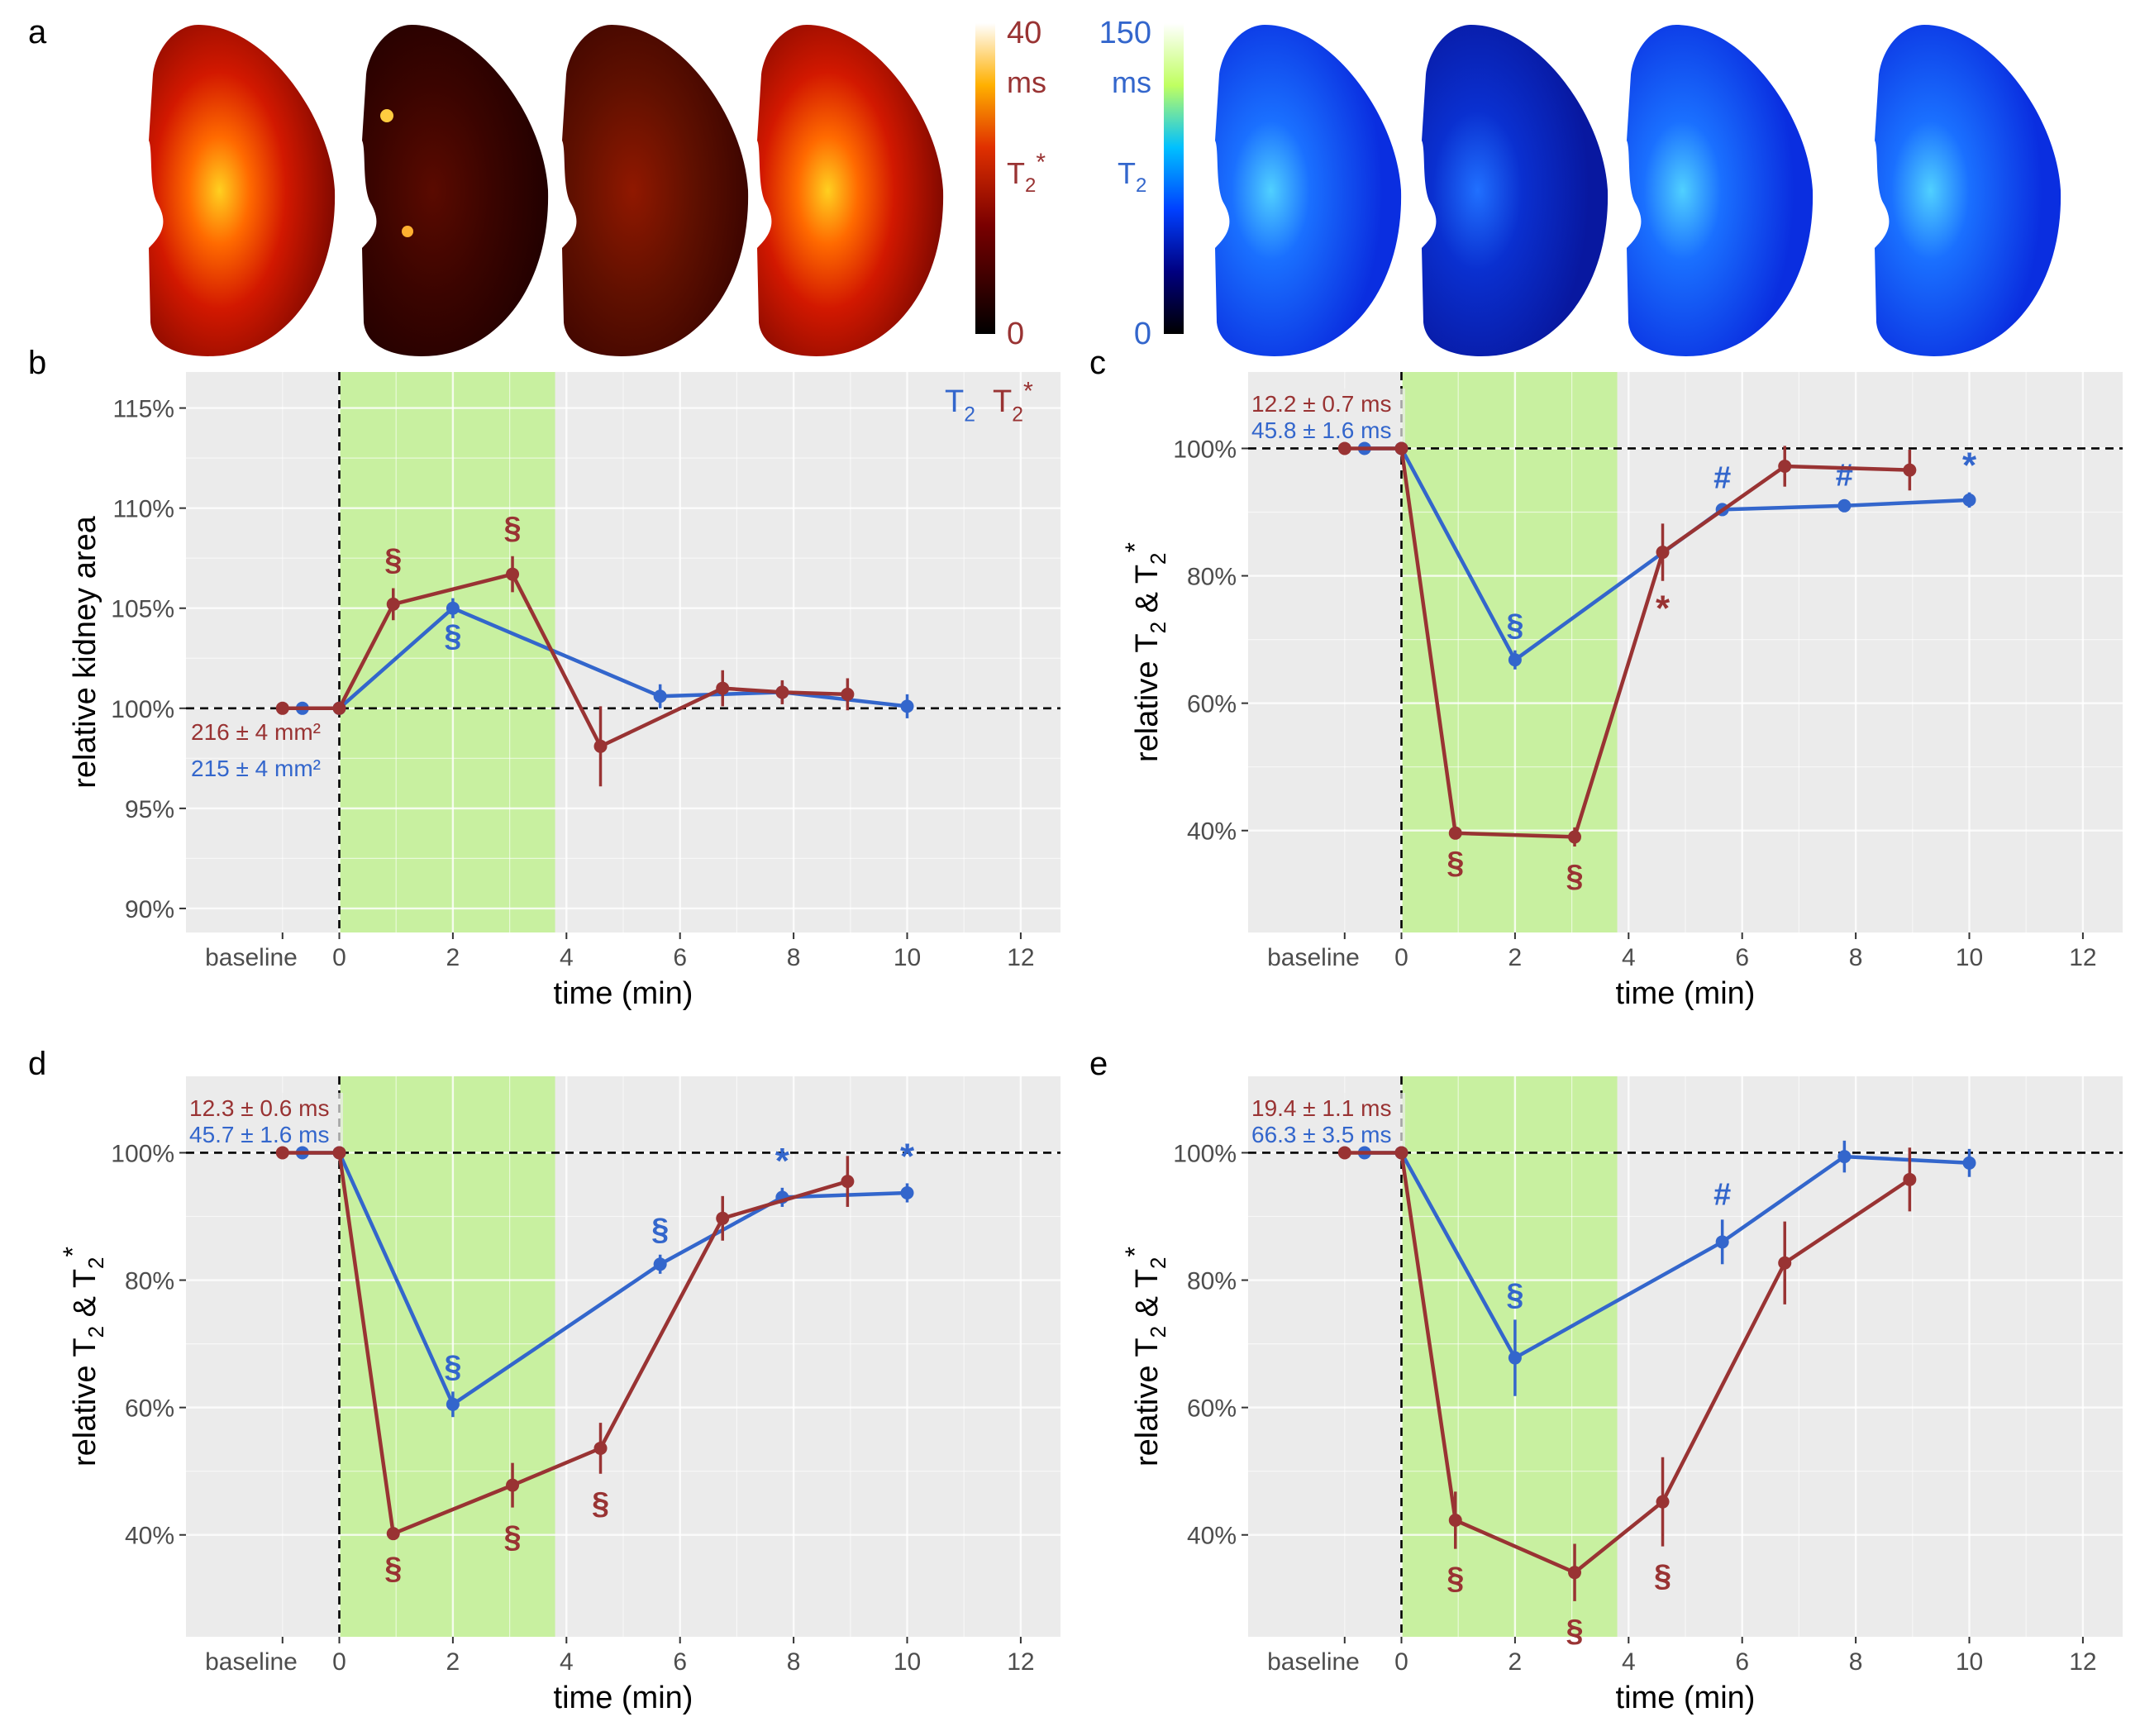  I want to click on y-axis-title-part: relative T, so click(1147, 697).